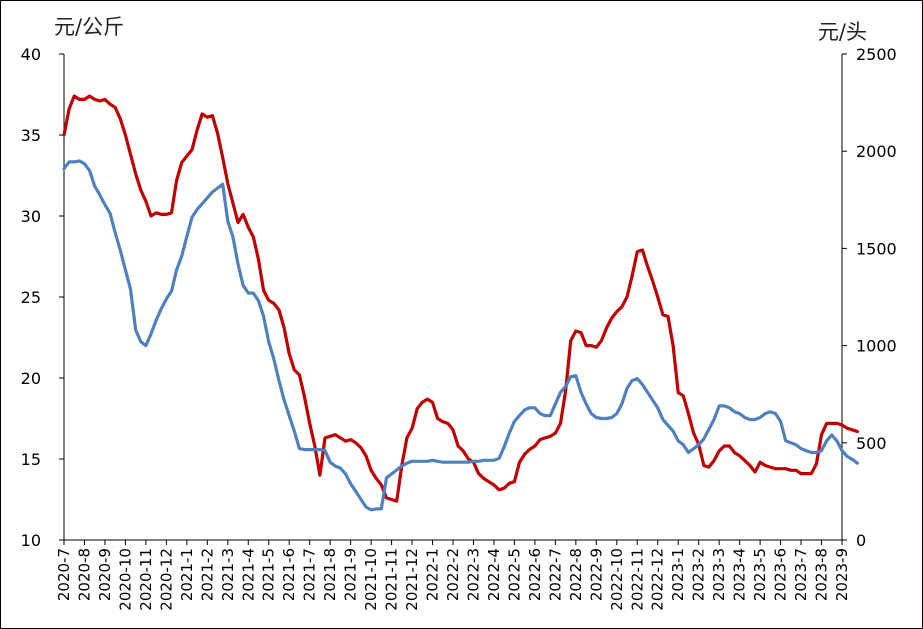 The width and height of the screenshot is (923, 629). I want to click on x-tick-label: 2022-11, so click(637, 579).